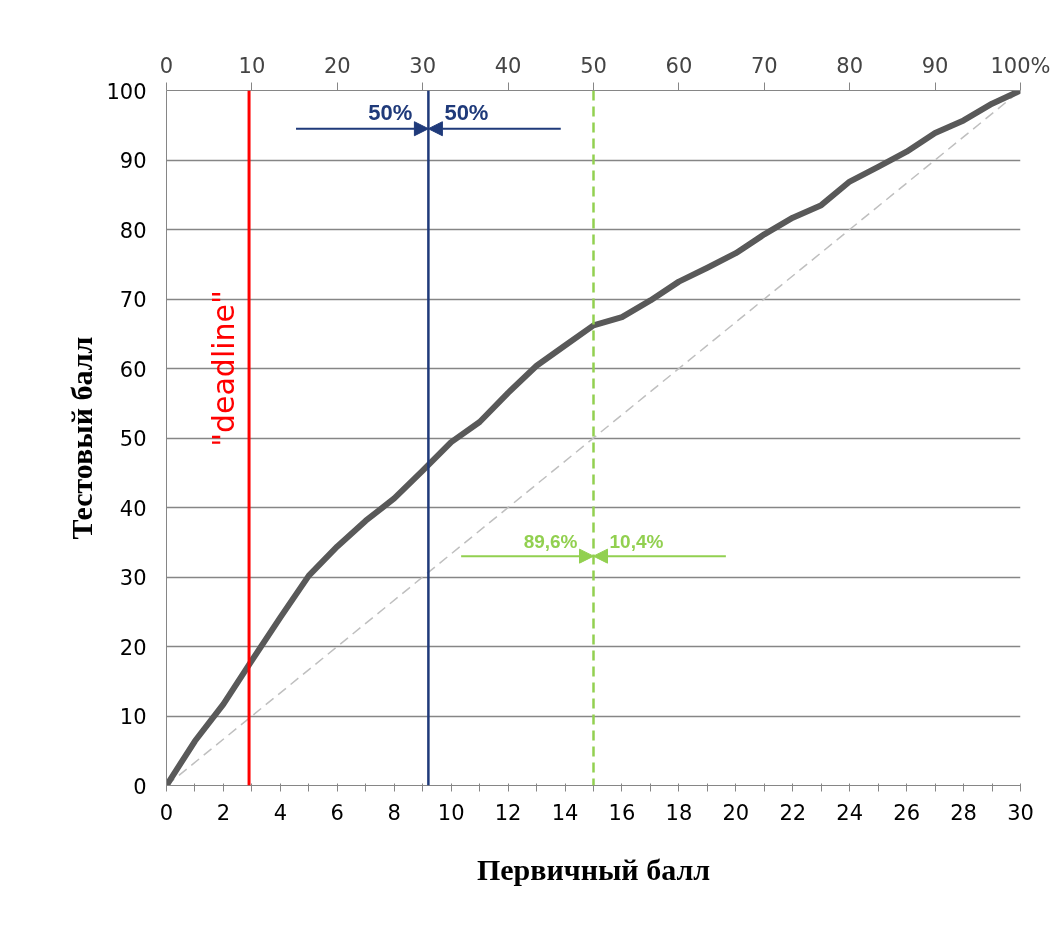 The image size is (1062, 927). What do you see at coordinates (550, 542) in the screenshot?
I see `annotation: 89,6%` at bounding box center [550, 542].